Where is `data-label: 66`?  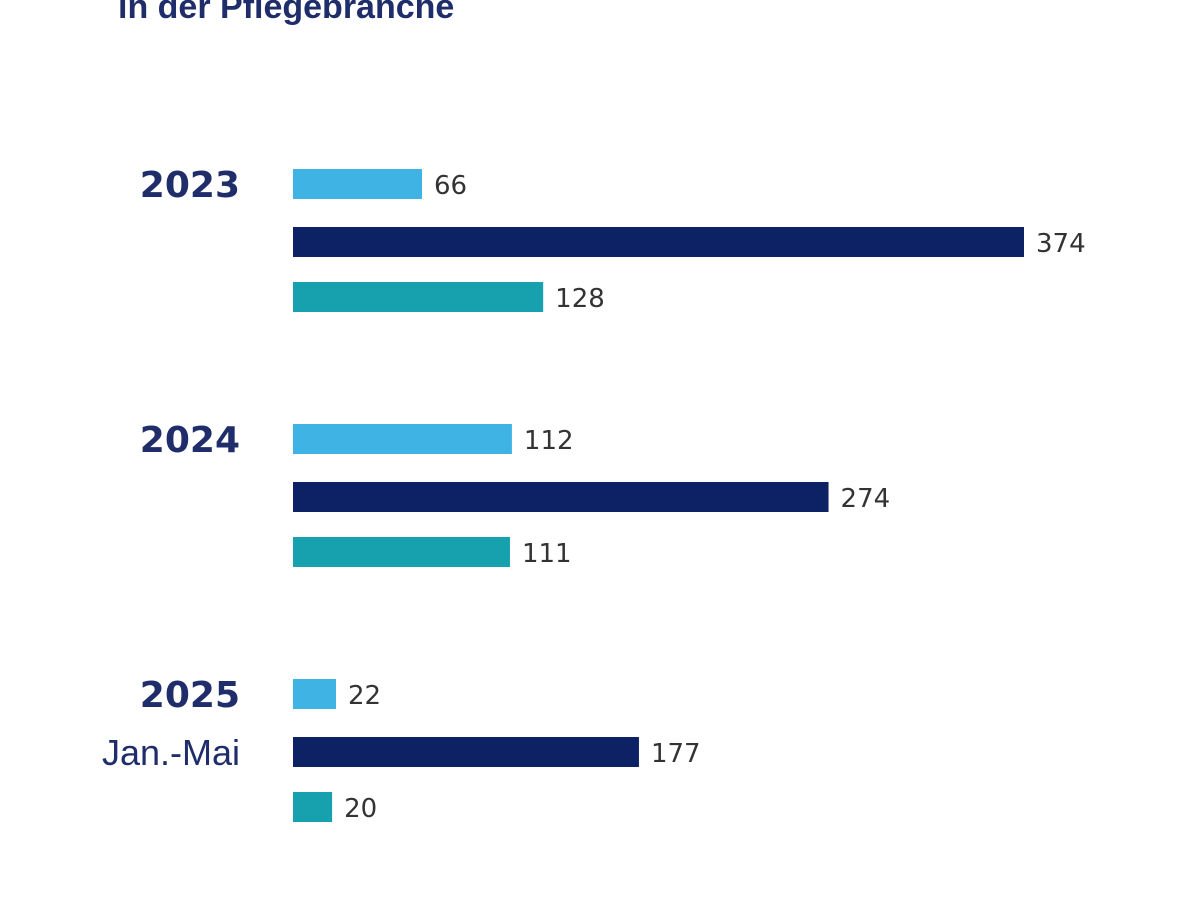
data-label: 66 is located at coordinates (450, 186).